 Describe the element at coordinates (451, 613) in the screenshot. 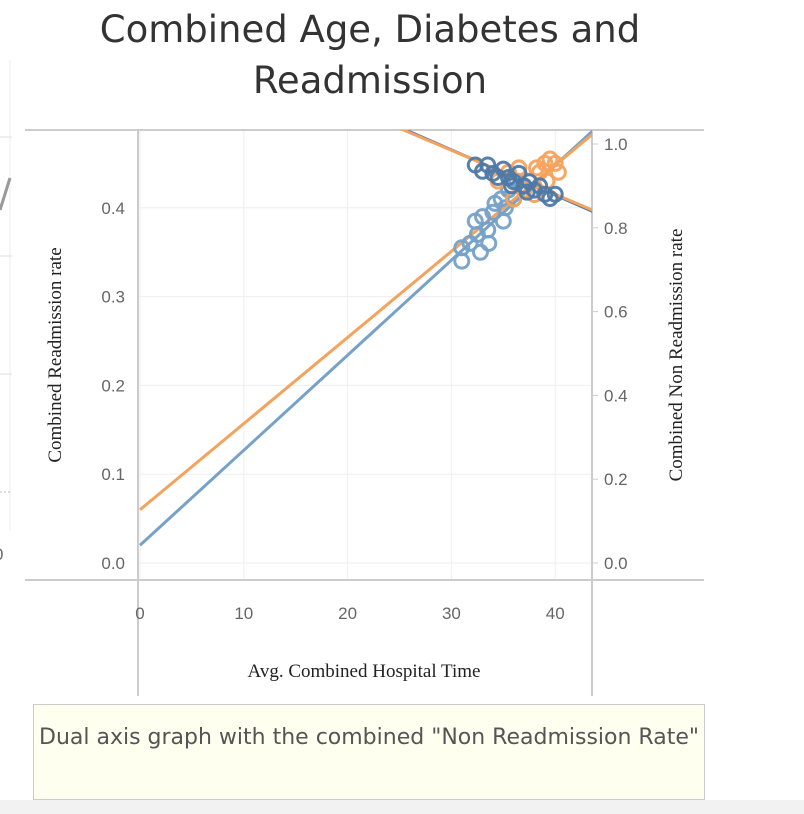

I see `x-tick-label: 30` at that location.